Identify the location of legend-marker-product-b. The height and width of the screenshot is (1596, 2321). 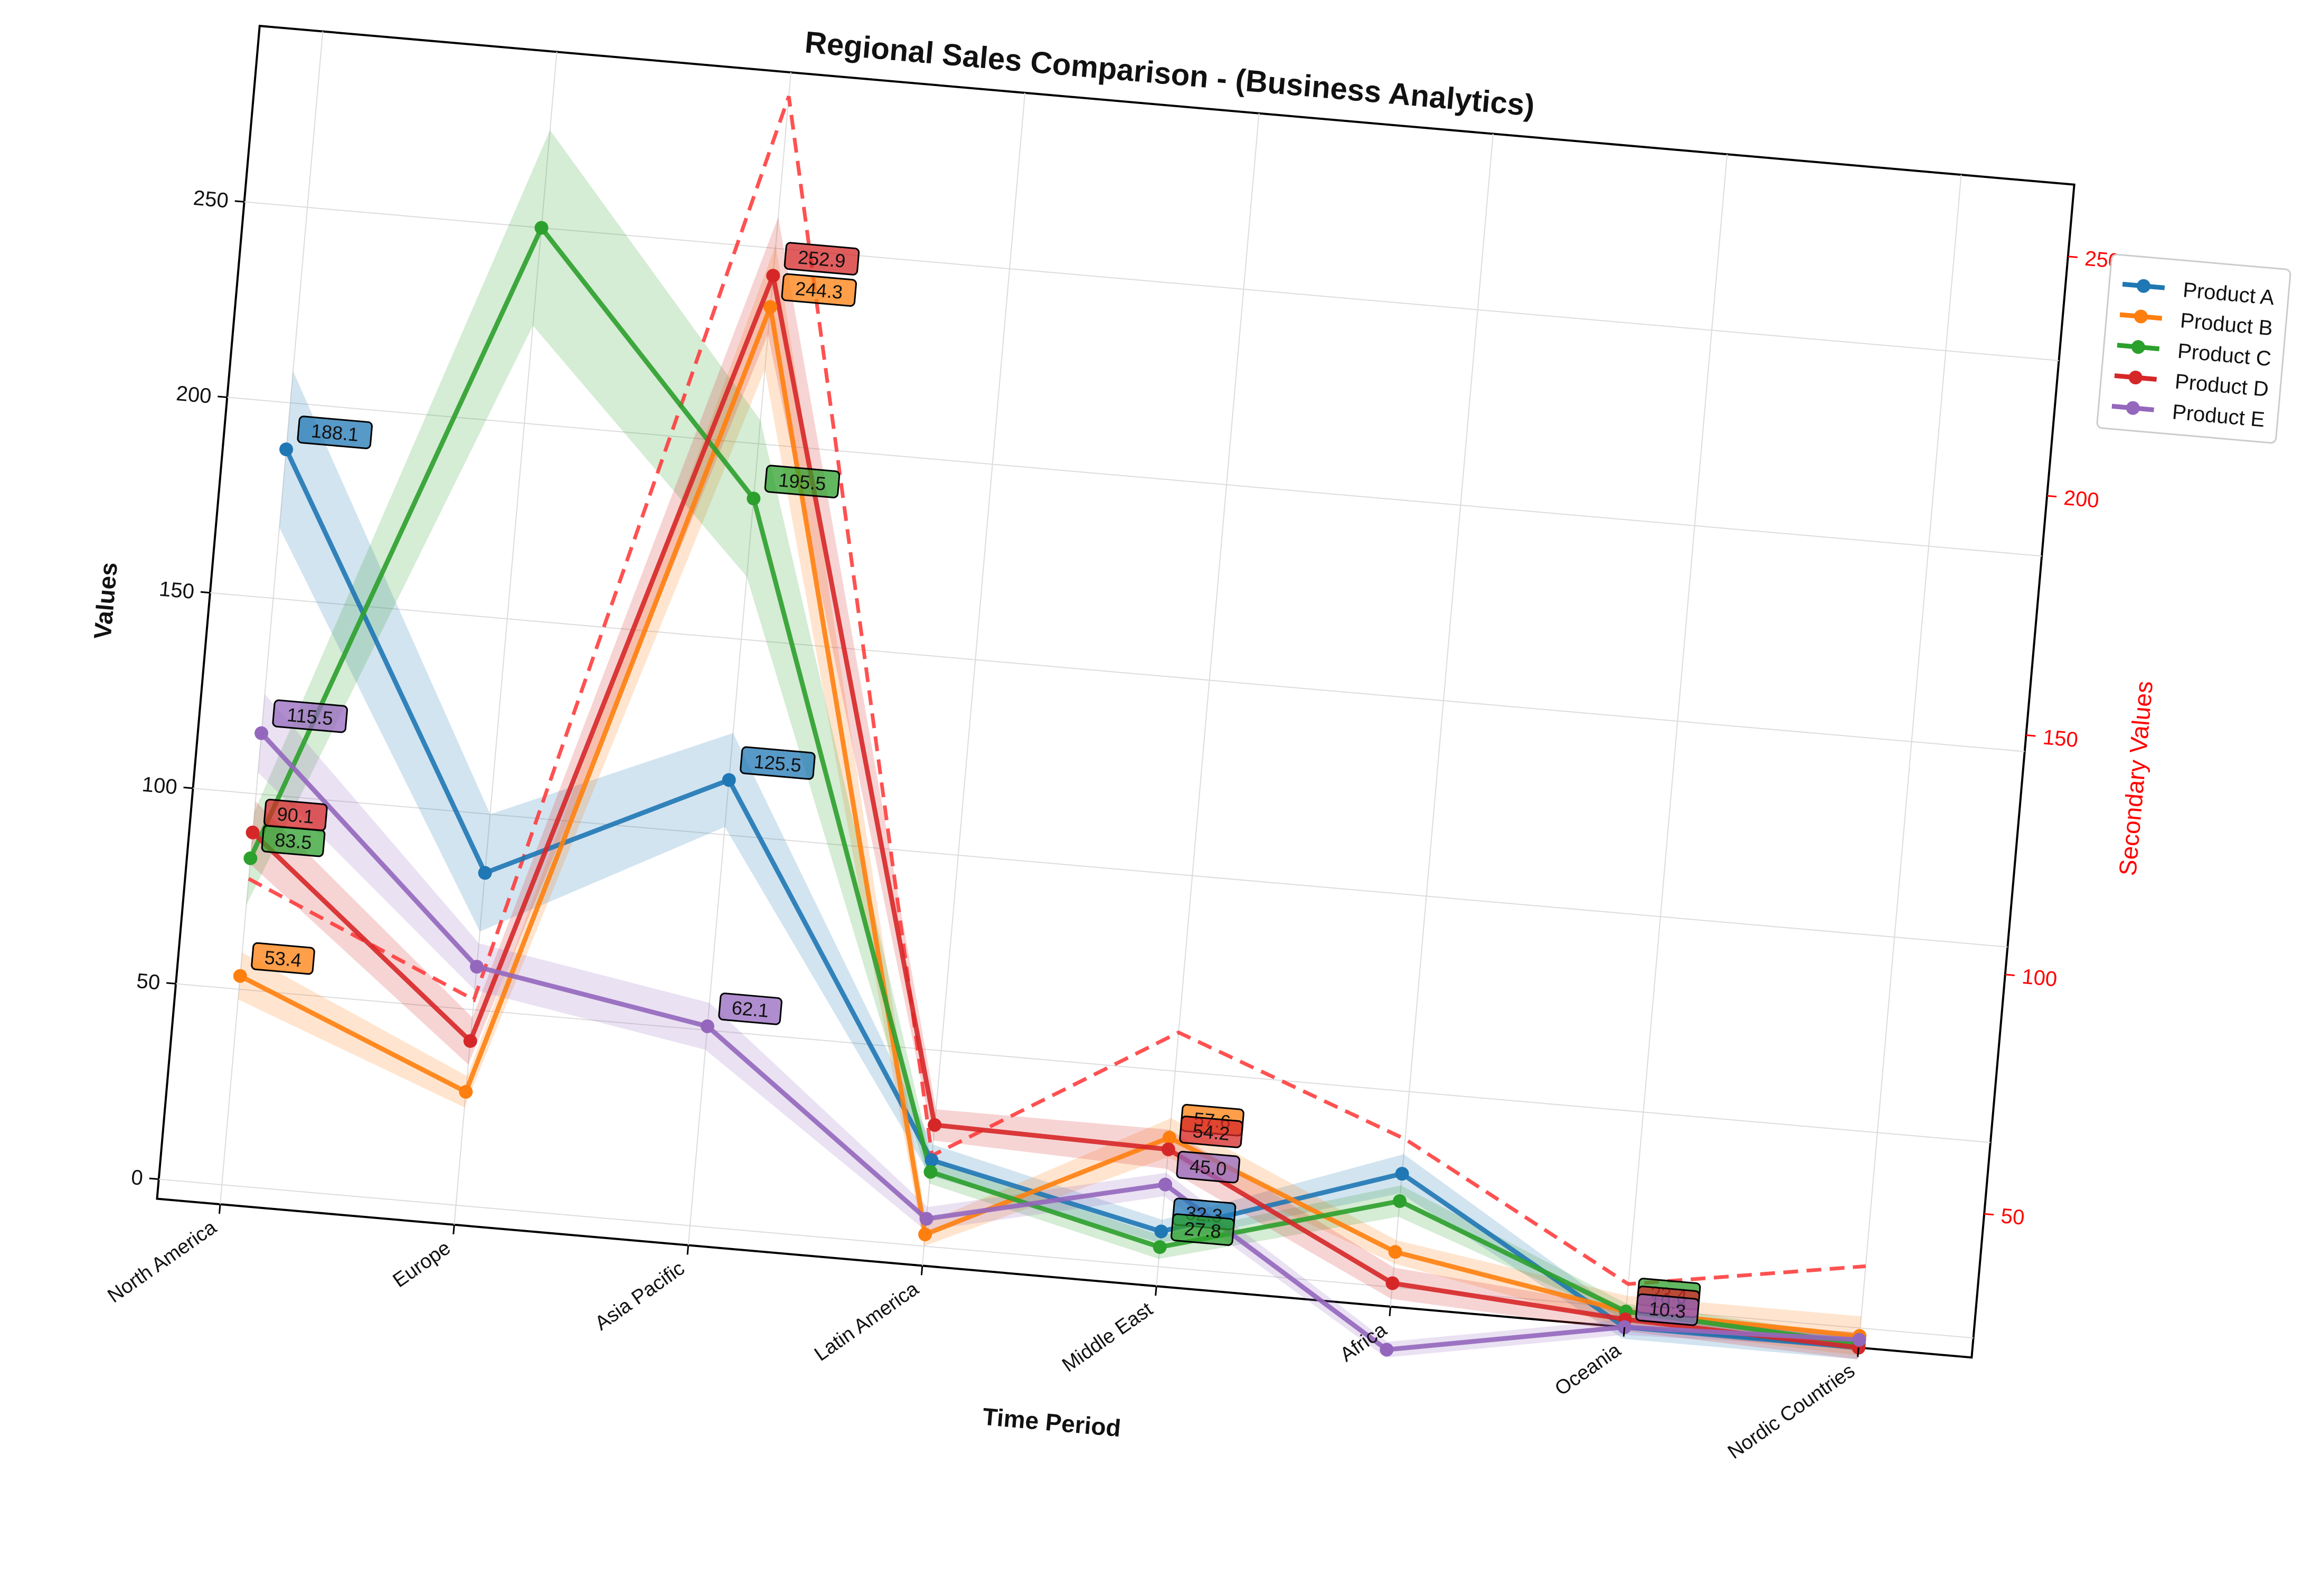
(2141, 316).